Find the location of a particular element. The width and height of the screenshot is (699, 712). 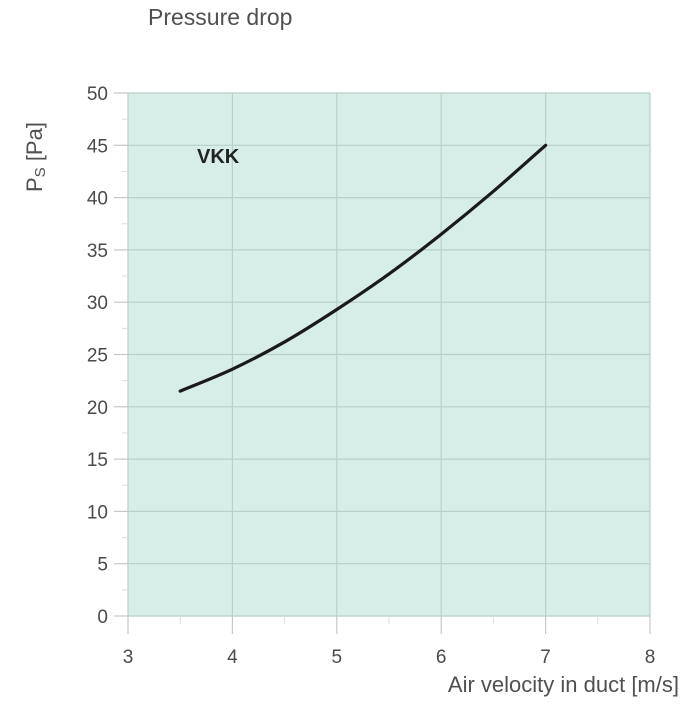

x-axis-label: Air velocity in duct [m/s] is located at coordinates (563, 684).